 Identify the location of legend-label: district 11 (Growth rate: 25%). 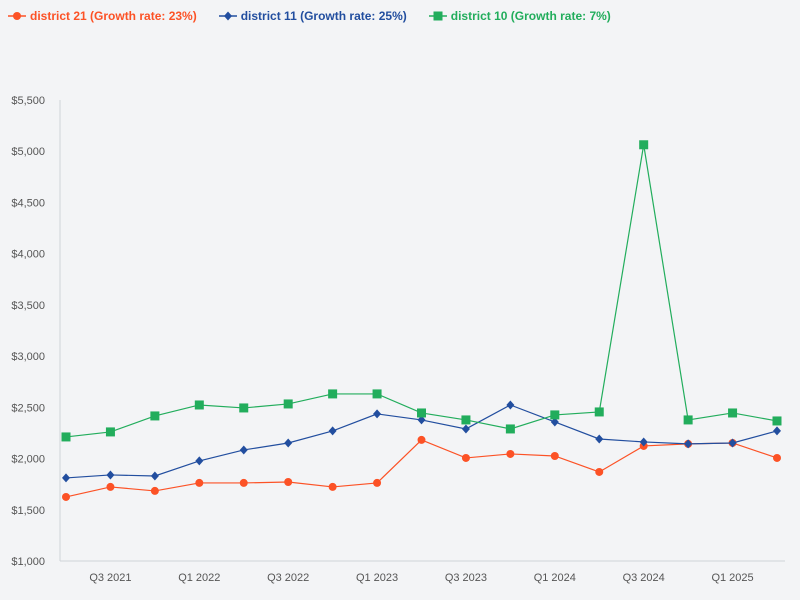
(323, 16).